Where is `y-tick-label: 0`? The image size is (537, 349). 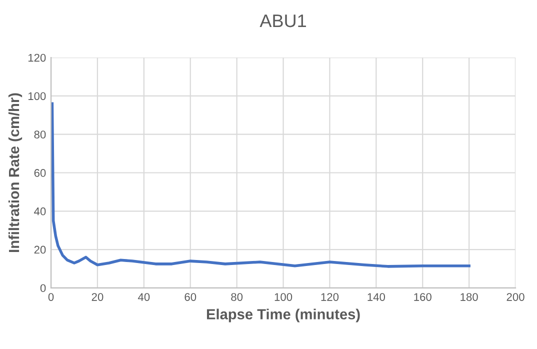
y-tick-label: 0 is located at coordinates (43, 288).